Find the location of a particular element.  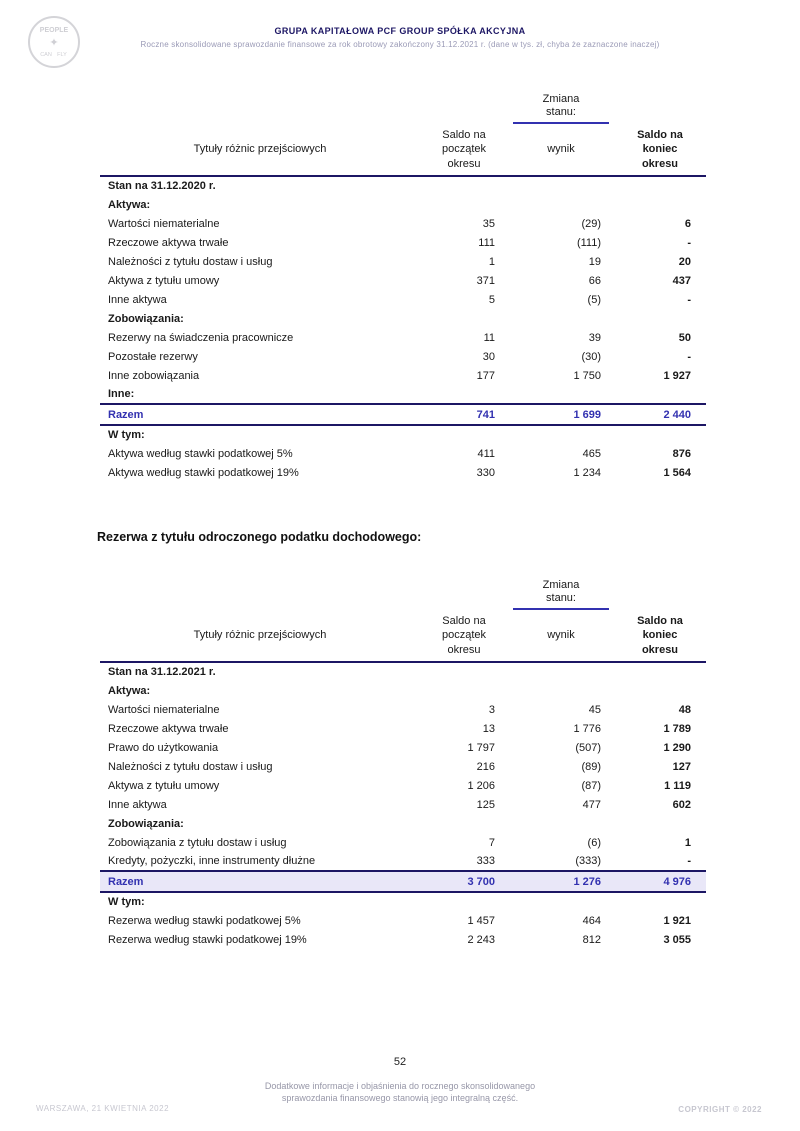

table-row: Inne aktywa 125 477 602 is located at coordinates (403, 804).